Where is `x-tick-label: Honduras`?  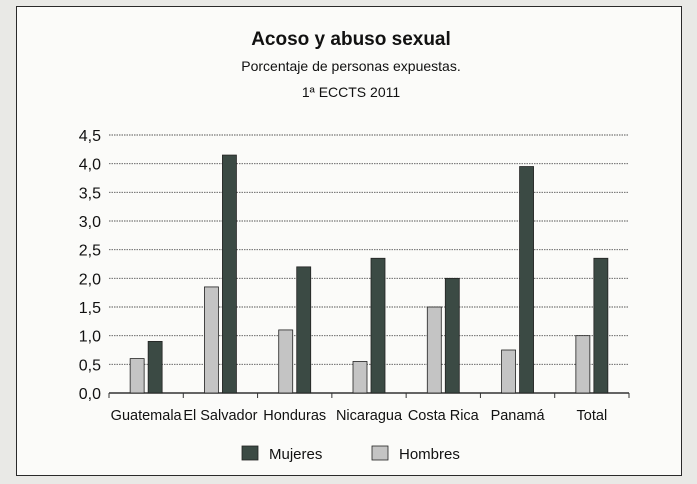 x-tick-label: Honduras is located at coordinates (294, 416).